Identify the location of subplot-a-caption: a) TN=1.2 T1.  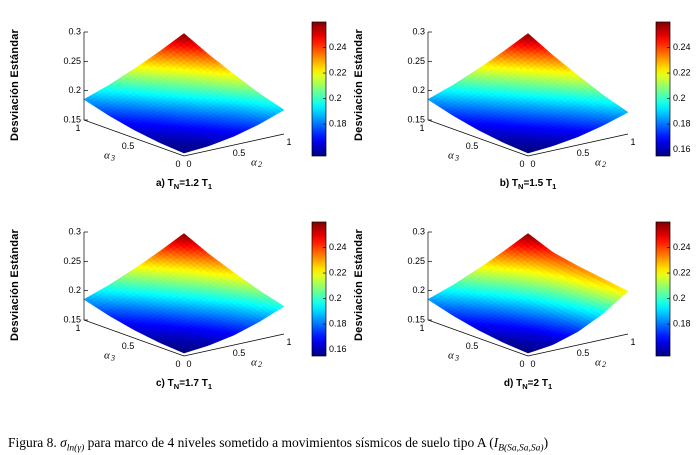
(184, 184).